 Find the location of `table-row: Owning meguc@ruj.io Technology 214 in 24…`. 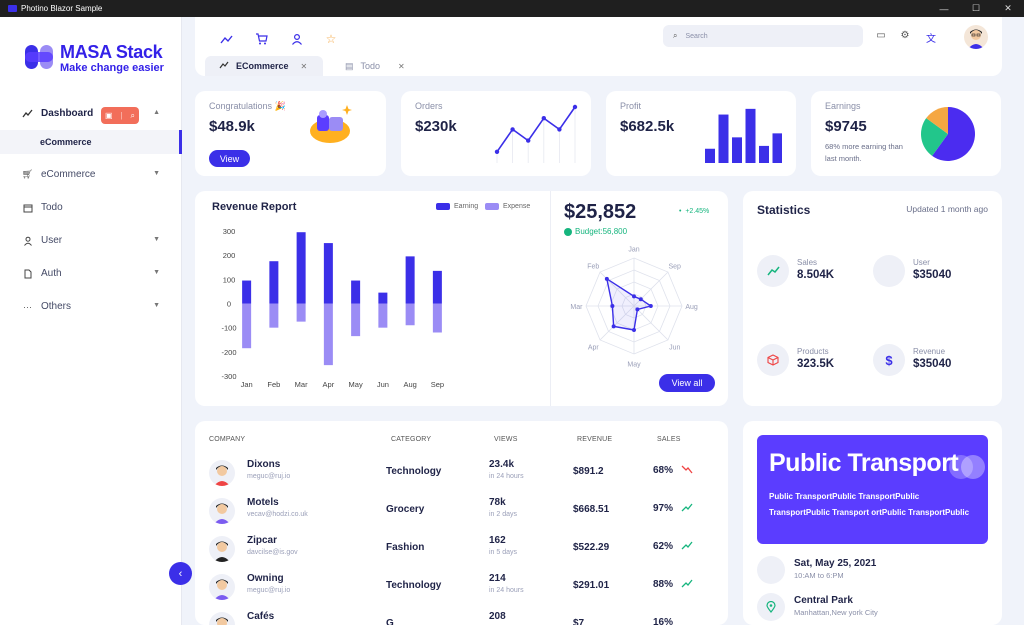

table-row: Owning meguc@ruj.io Technology 214 in 24… is located at coordinates (461, 589).